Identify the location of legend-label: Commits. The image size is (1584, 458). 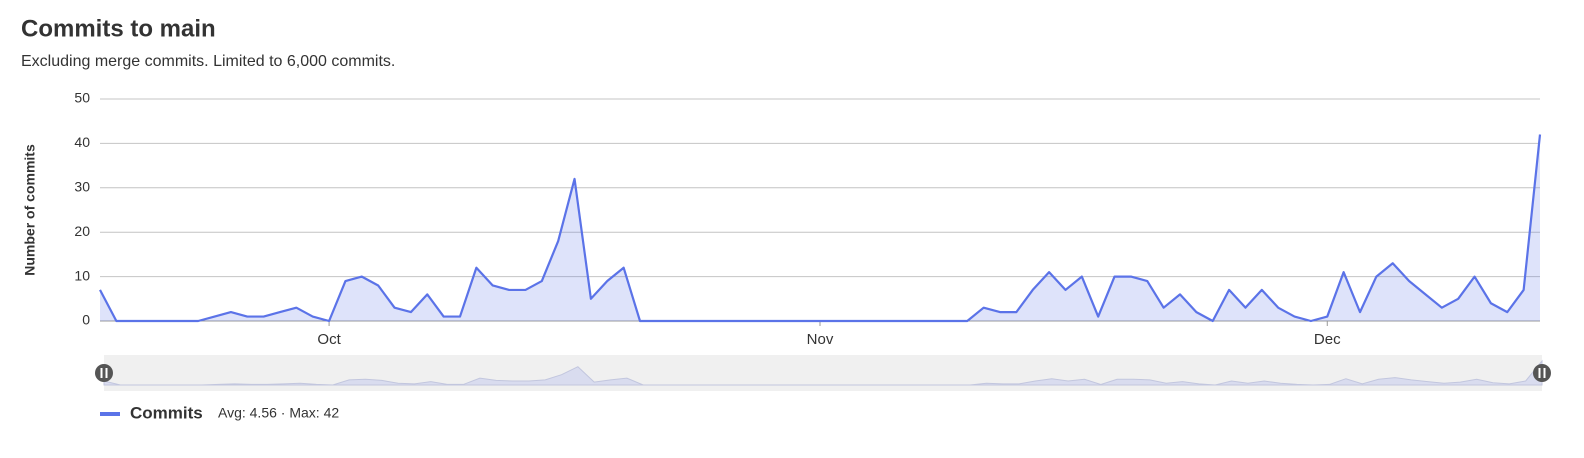
(166, 412).